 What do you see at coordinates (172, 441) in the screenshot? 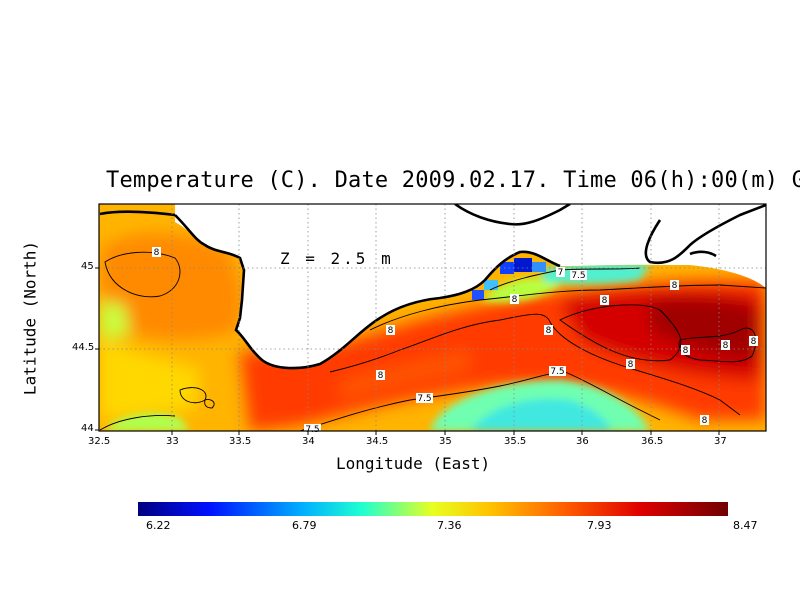
I see `x-tick-label: 33` at bounding box center [172, 441].